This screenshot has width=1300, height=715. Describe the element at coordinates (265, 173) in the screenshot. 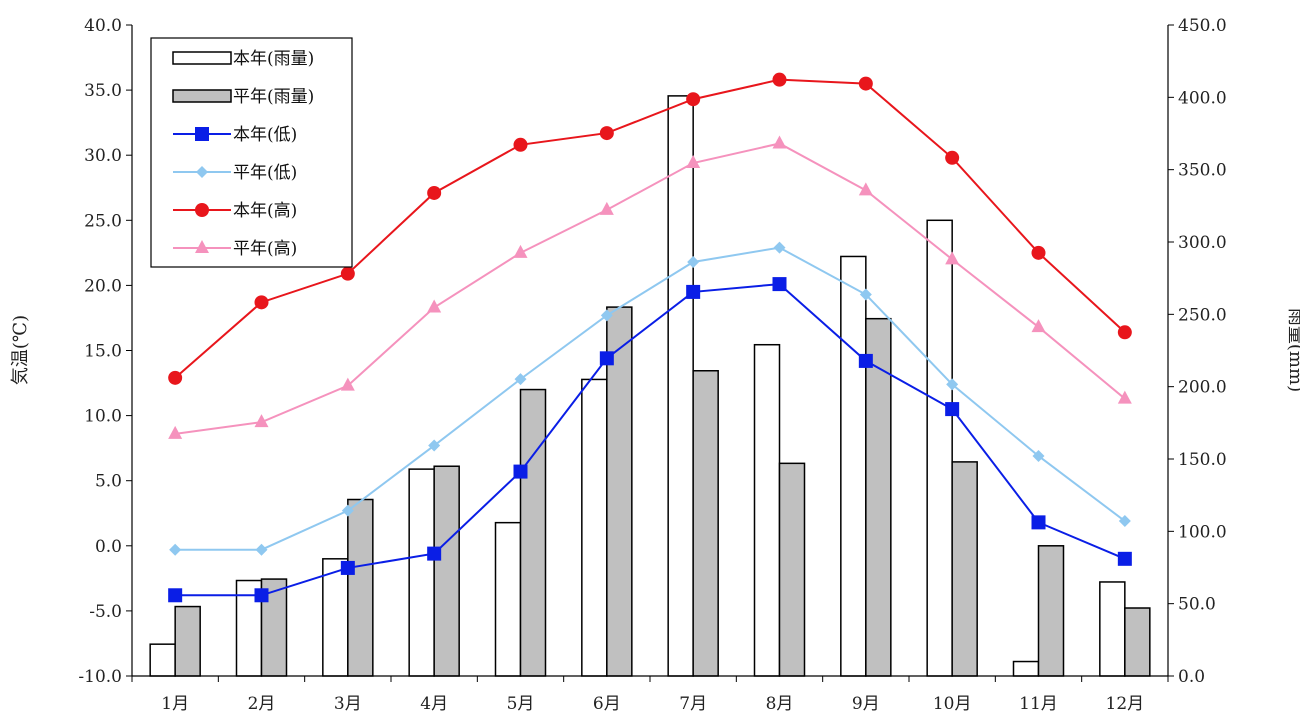

I see `legend-label: 平年(低)` at that location.